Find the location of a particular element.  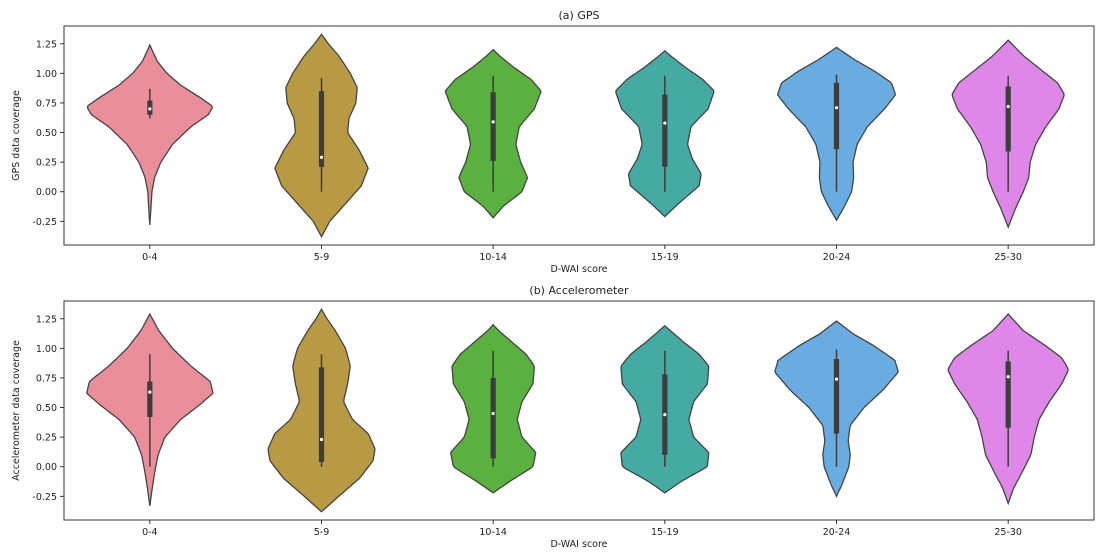

y-axis-label: GPS data coverage is located at coordinates (16, 135).